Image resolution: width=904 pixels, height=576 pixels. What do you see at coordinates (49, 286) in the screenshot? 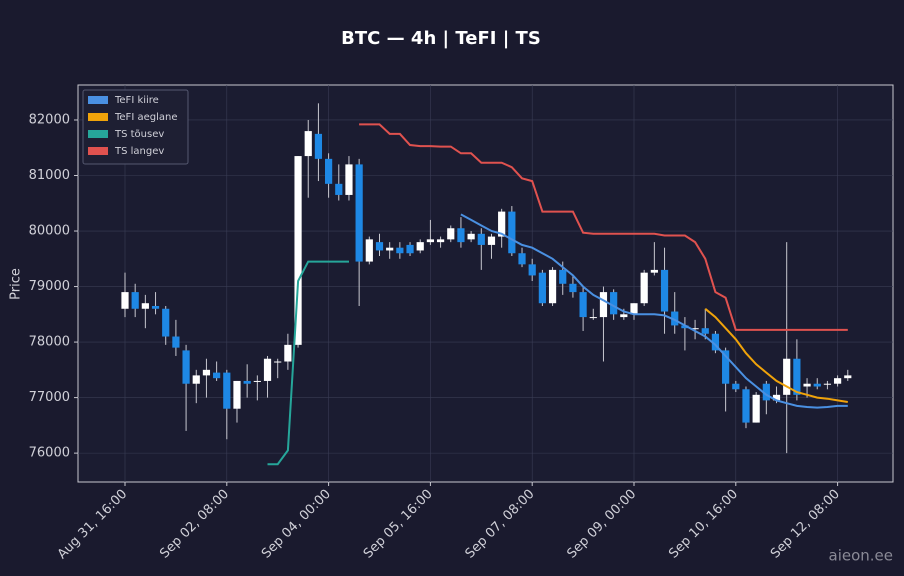
I see `y-tick-label: 79000` at bounding box center [49, 286].